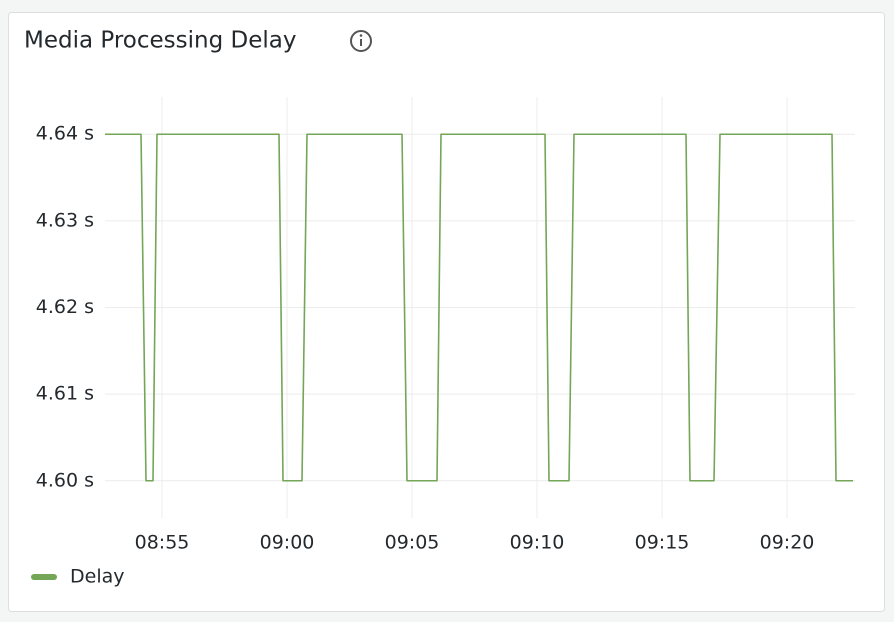 The width and height of the screenshot is (894, 622). What do you see at coordinates (361, 41) in the screenshot?
I see `info-icon` at bounding box center [361, 41].